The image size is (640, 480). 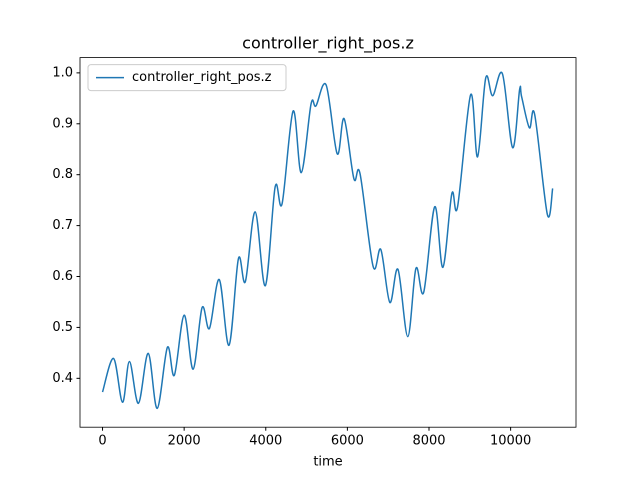 I want to click on x-tick-label: 4000, so click(x=265, y=441).